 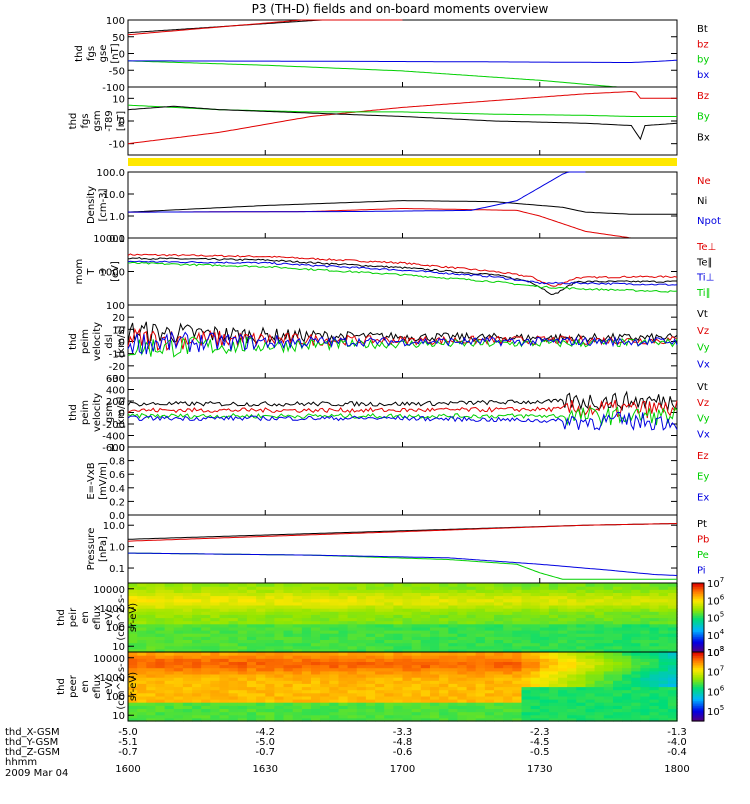 What do you see at coordinates (703, 348) in the screenshot?
I see `legend-peim-dsl-Vy: Vy` at bounding box center [703, 348].